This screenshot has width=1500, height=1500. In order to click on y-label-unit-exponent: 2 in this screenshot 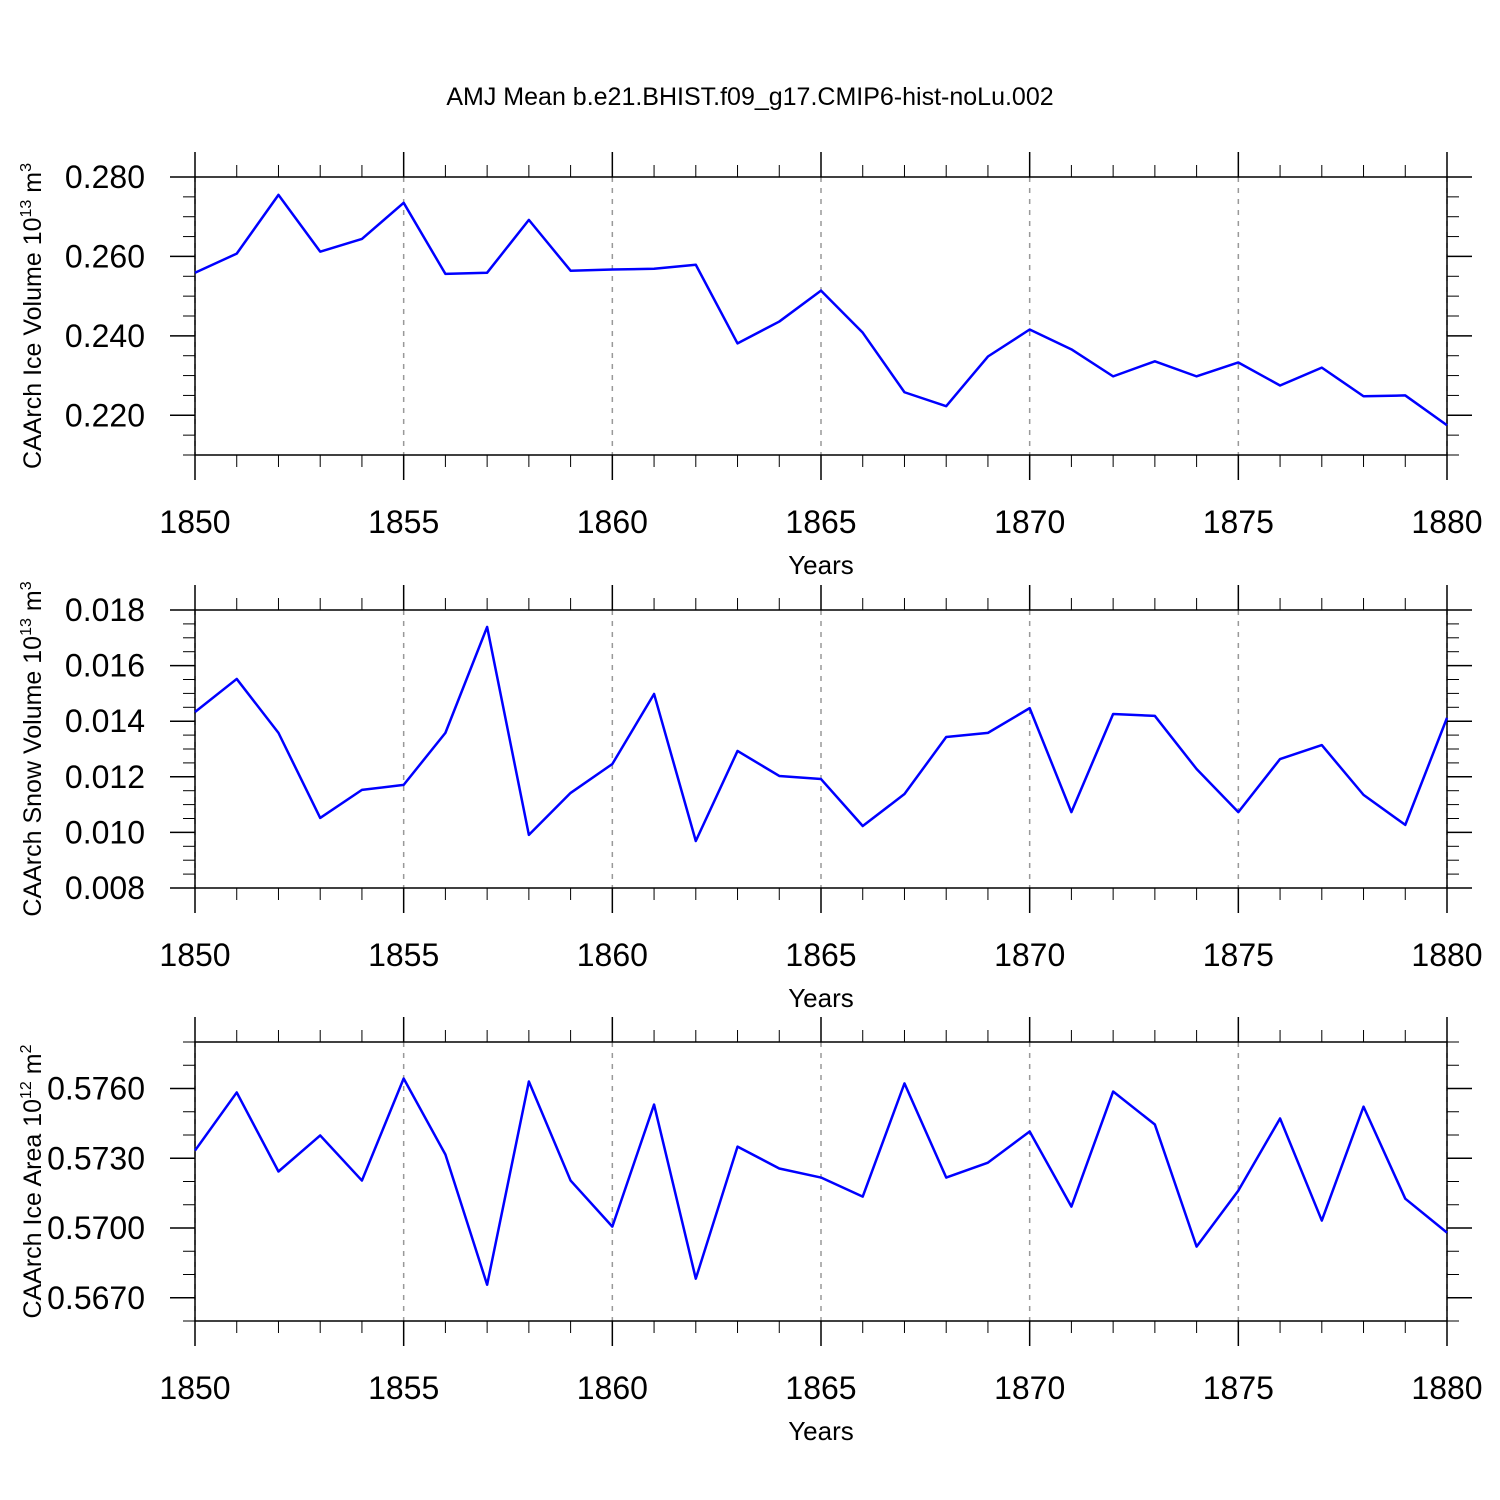, I will do `click(26, 1048)`.